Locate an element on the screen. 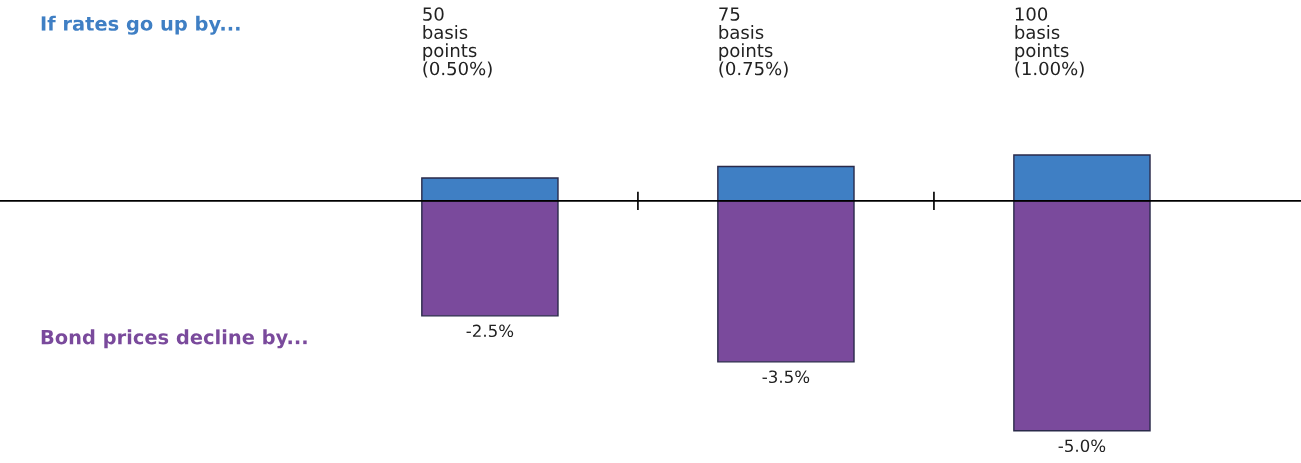 This screenshot has height=463, width=1301. x-tick-label: 100 basis points (1.00%) is located at coordinates (1049, 42).